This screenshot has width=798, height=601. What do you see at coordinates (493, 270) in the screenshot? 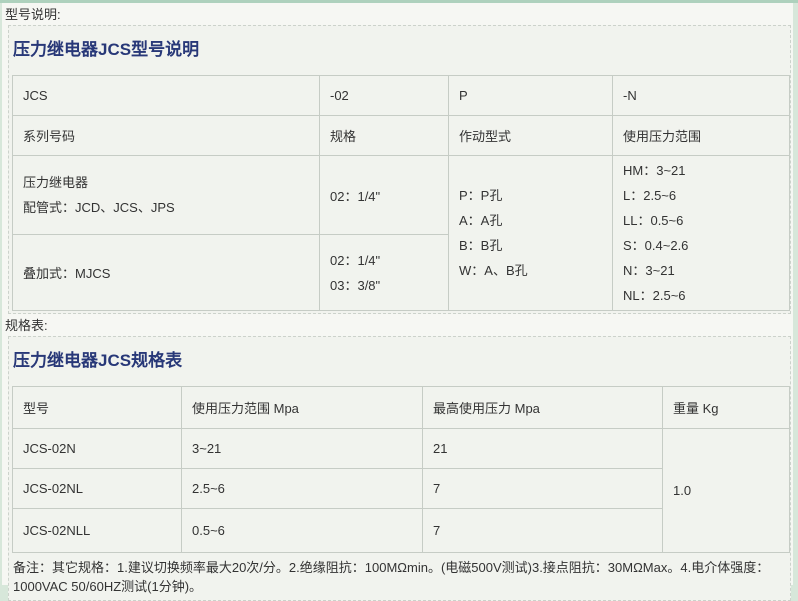
I see `action-type-item: W：A、B孔` at bounding box center [493, 270].